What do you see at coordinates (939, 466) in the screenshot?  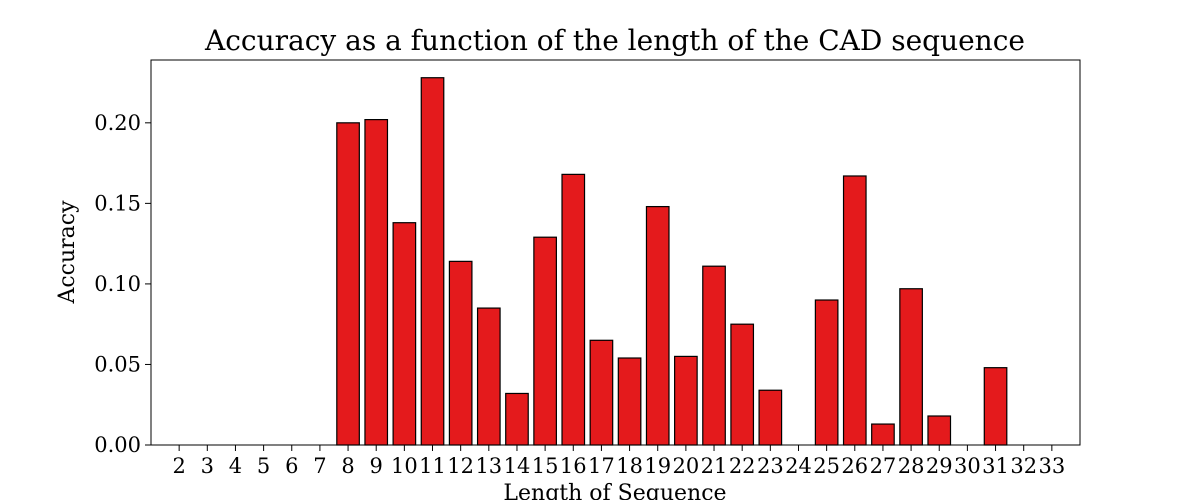 I see `x-tick-label: 29` at bounding box center [939, 466].